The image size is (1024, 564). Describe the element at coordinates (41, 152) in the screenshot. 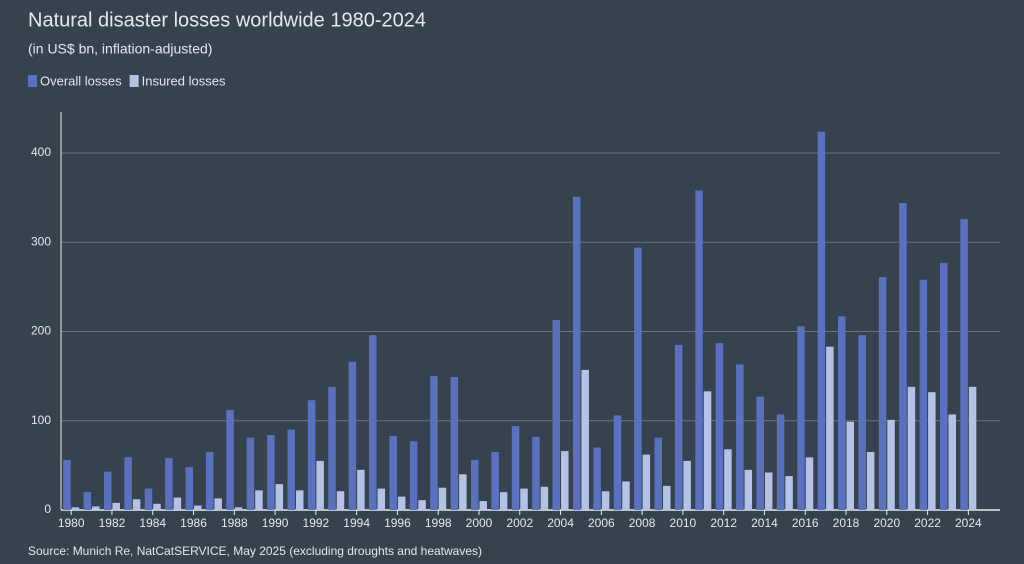

I see `y-tick-label: 400` at that location.